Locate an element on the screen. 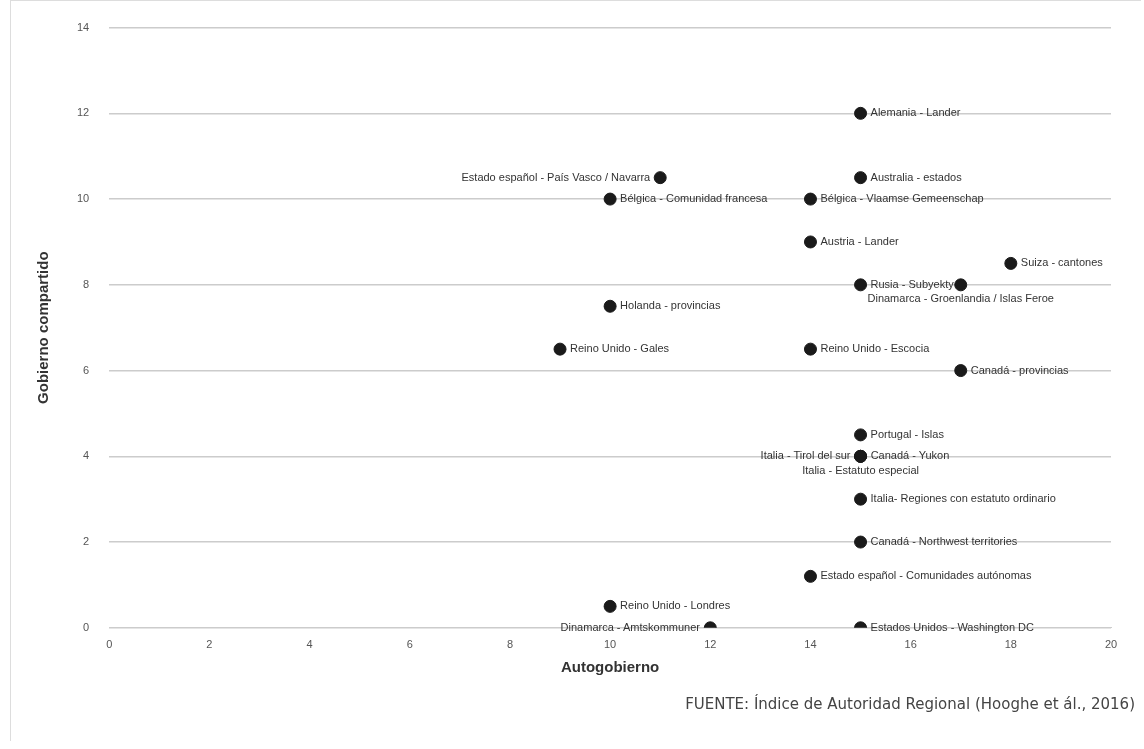 The image size is (1144, 749). y-tick-label: 8 is located at coordinates (86, 283).